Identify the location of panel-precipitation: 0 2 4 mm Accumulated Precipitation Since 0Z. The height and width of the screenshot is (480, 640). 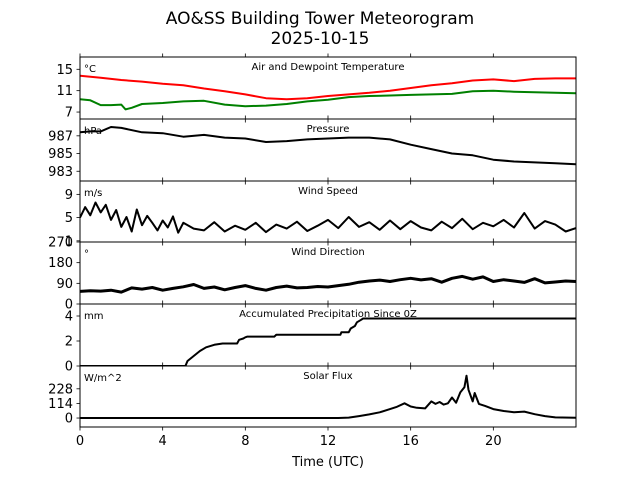
(321, 337).